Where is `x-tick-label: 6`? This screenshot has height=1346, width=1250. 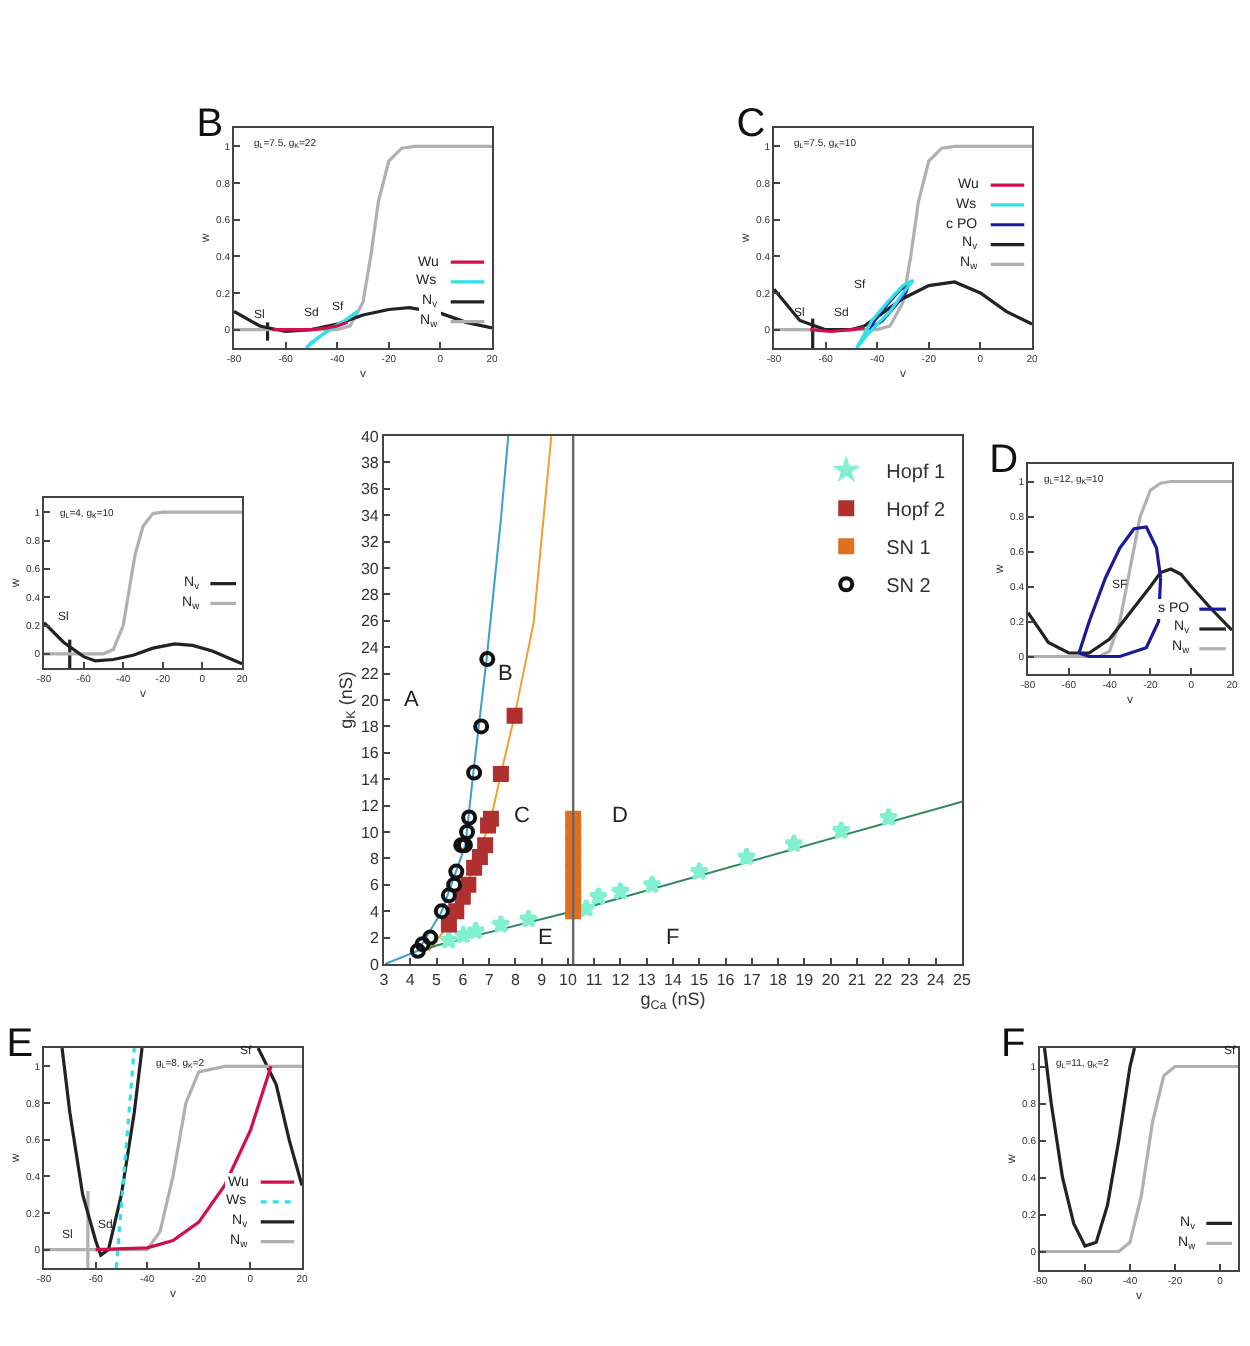 x-tick-label: 6 is located at coordinates (463, 980).